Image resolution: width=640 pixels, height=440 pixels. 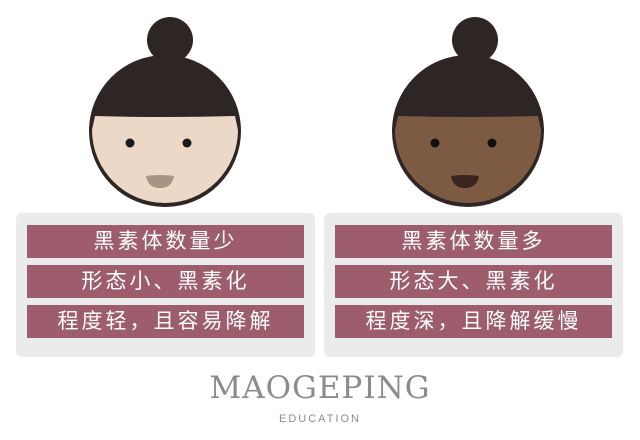 I want to click on light-skin-face-illustration, so click(x=165, y=114).